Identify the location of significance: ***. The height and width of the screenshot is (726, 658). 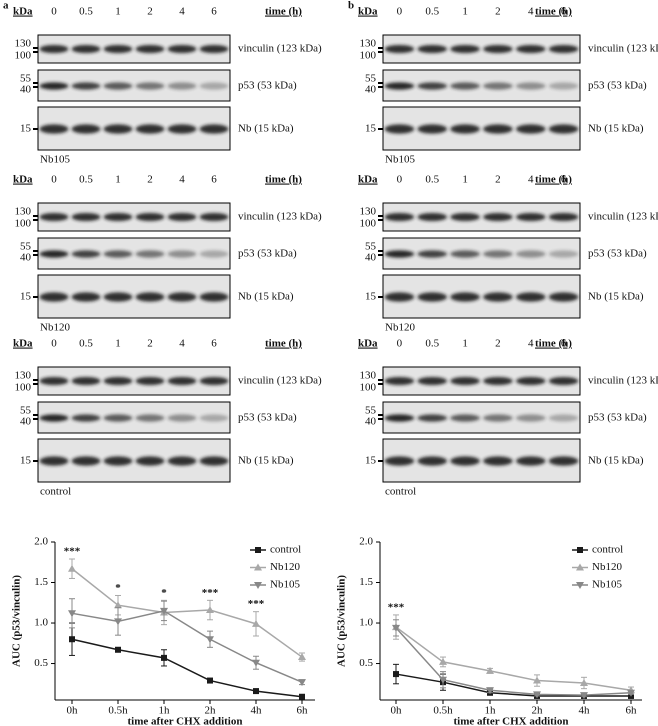
(256, 604).